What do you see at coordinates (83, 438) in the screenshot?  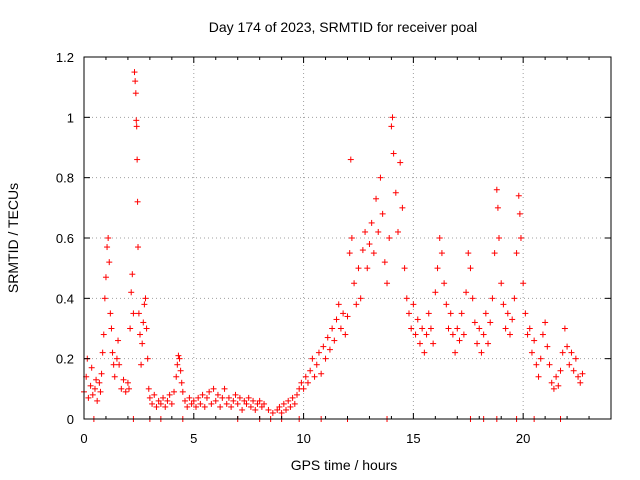 I see `x-tick-label: 0` at bounding box center [83, 438].